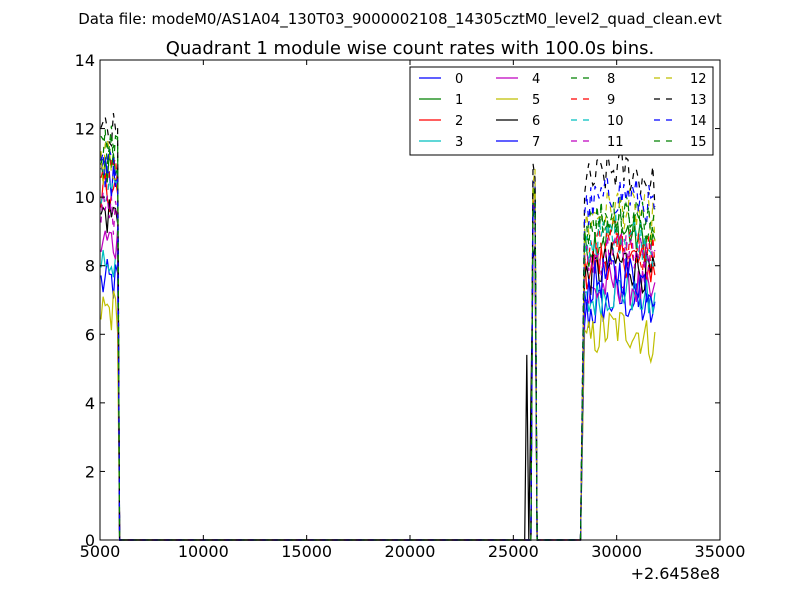 The height and width of the screenshot is (600, 800). Describe the element at coordinates (536, 100) in the screenshot. I see `legend-label-5: 5` at that location.